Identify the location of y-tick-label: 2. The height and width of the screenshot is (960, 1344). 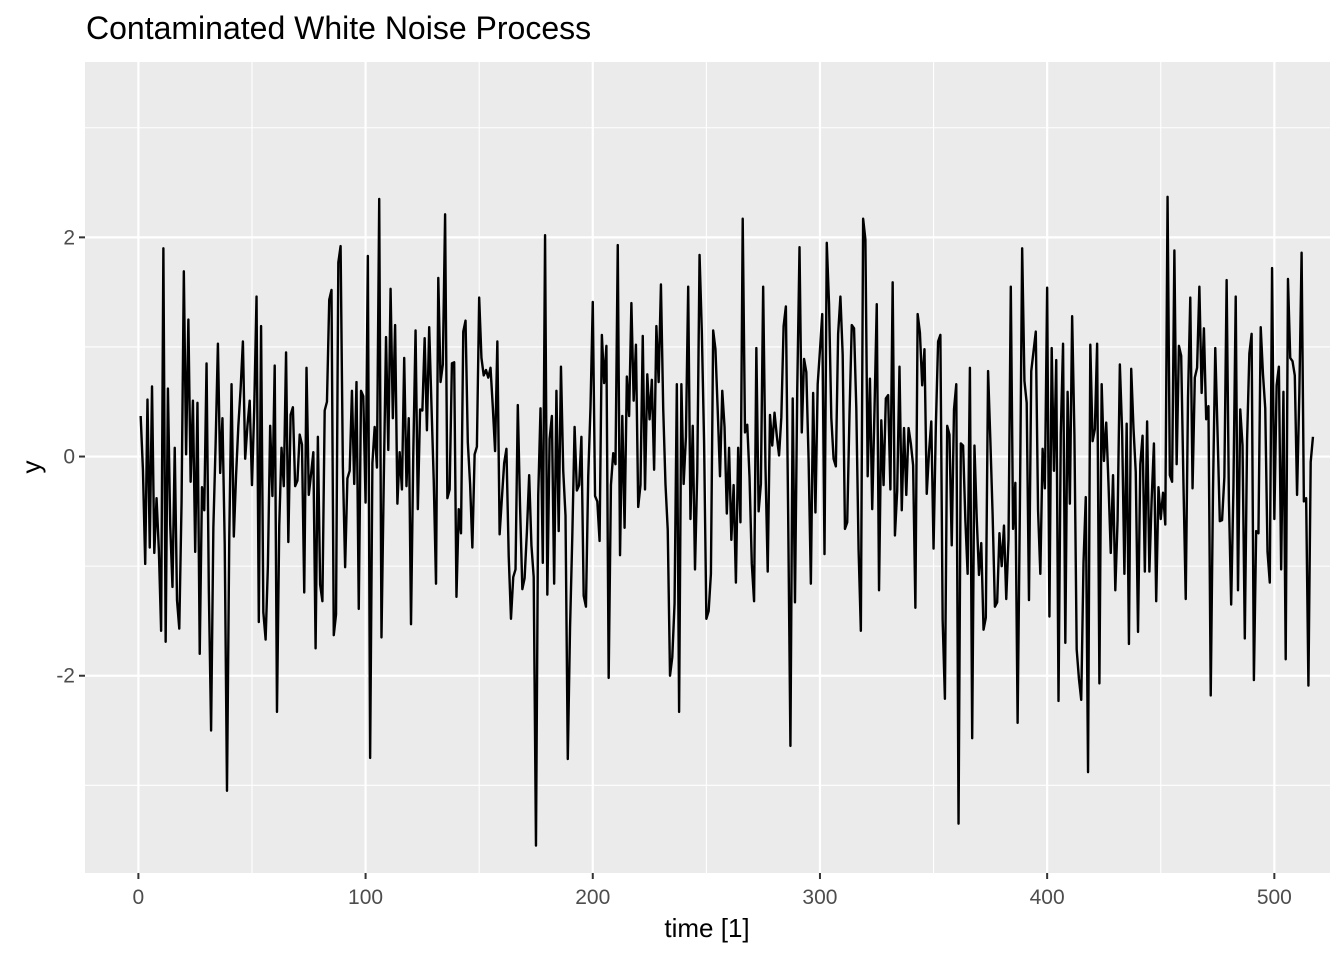
(69, 237).